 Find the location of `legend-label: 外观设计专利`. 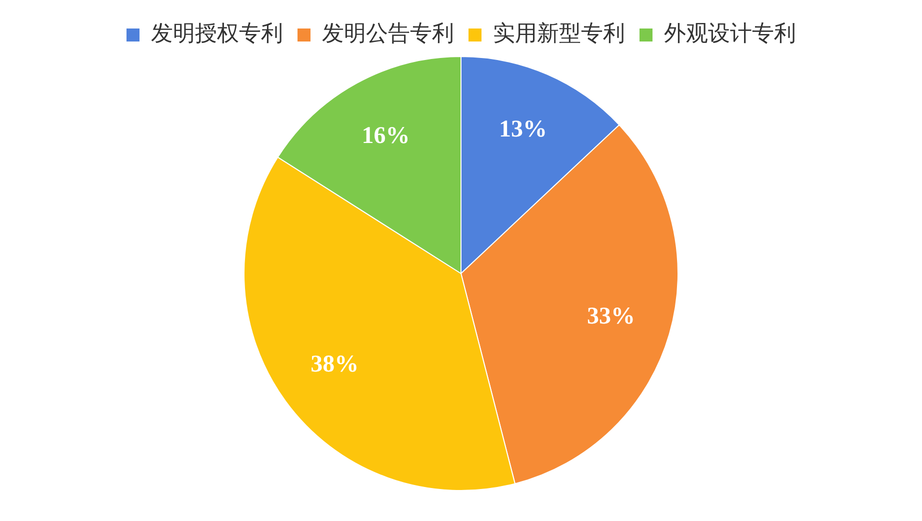

legend-label: 外观设计专利 is located at coordinates (730, 34).